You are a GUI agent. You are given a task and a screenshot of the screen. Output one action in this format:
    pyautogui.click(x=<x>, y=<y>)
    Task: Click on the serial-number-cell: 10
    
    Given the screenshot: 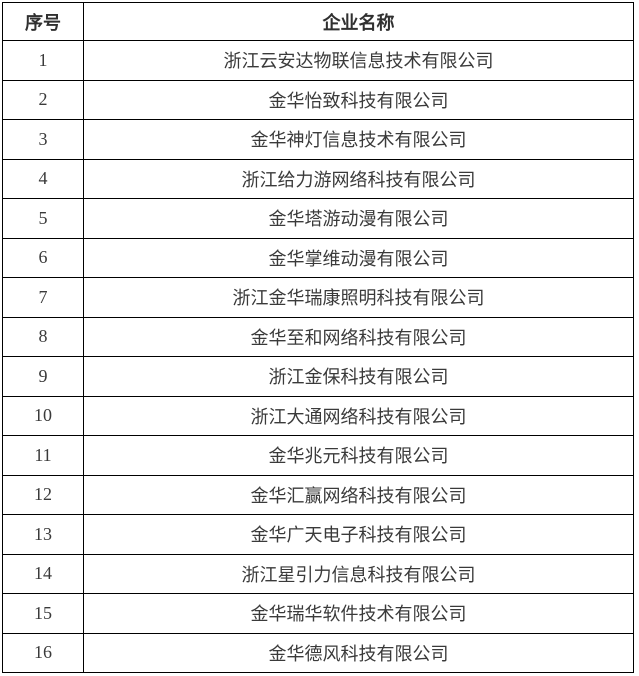 What is the action you would take?
    pyautogui.click(x=43, y=415)
    